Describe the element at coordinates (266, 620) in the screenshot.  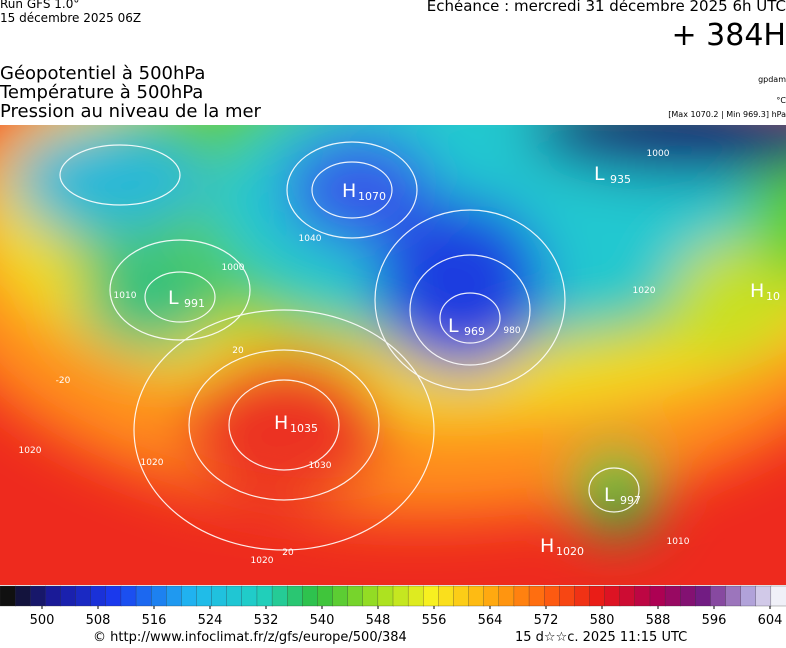
I see `colorbar-label: 532` at that location.